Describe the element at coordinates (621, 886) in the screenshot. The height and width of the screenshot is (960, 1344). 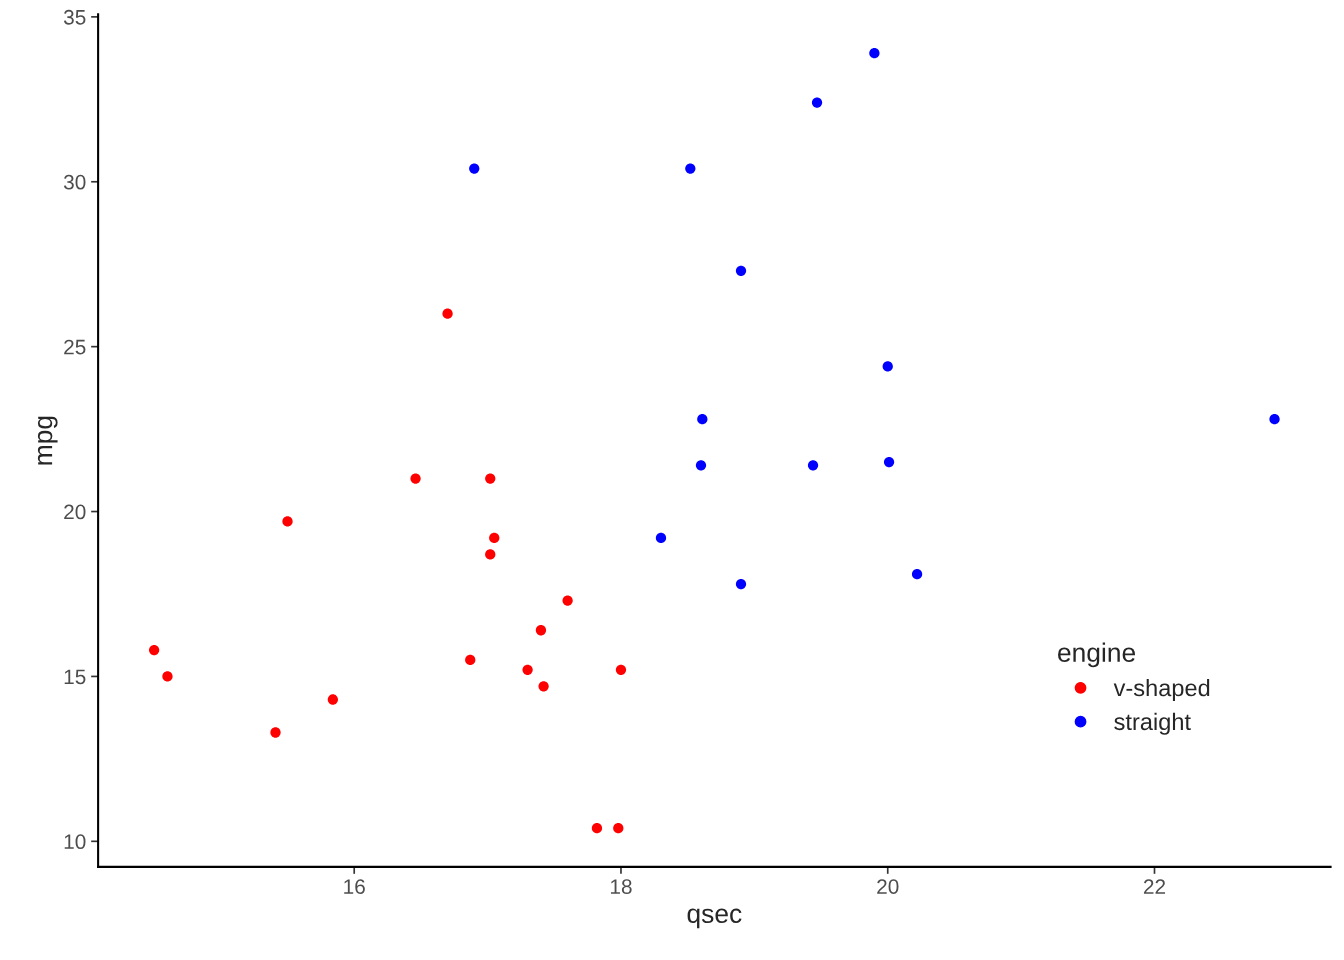
I see `x-tick-label: 18` at that location.